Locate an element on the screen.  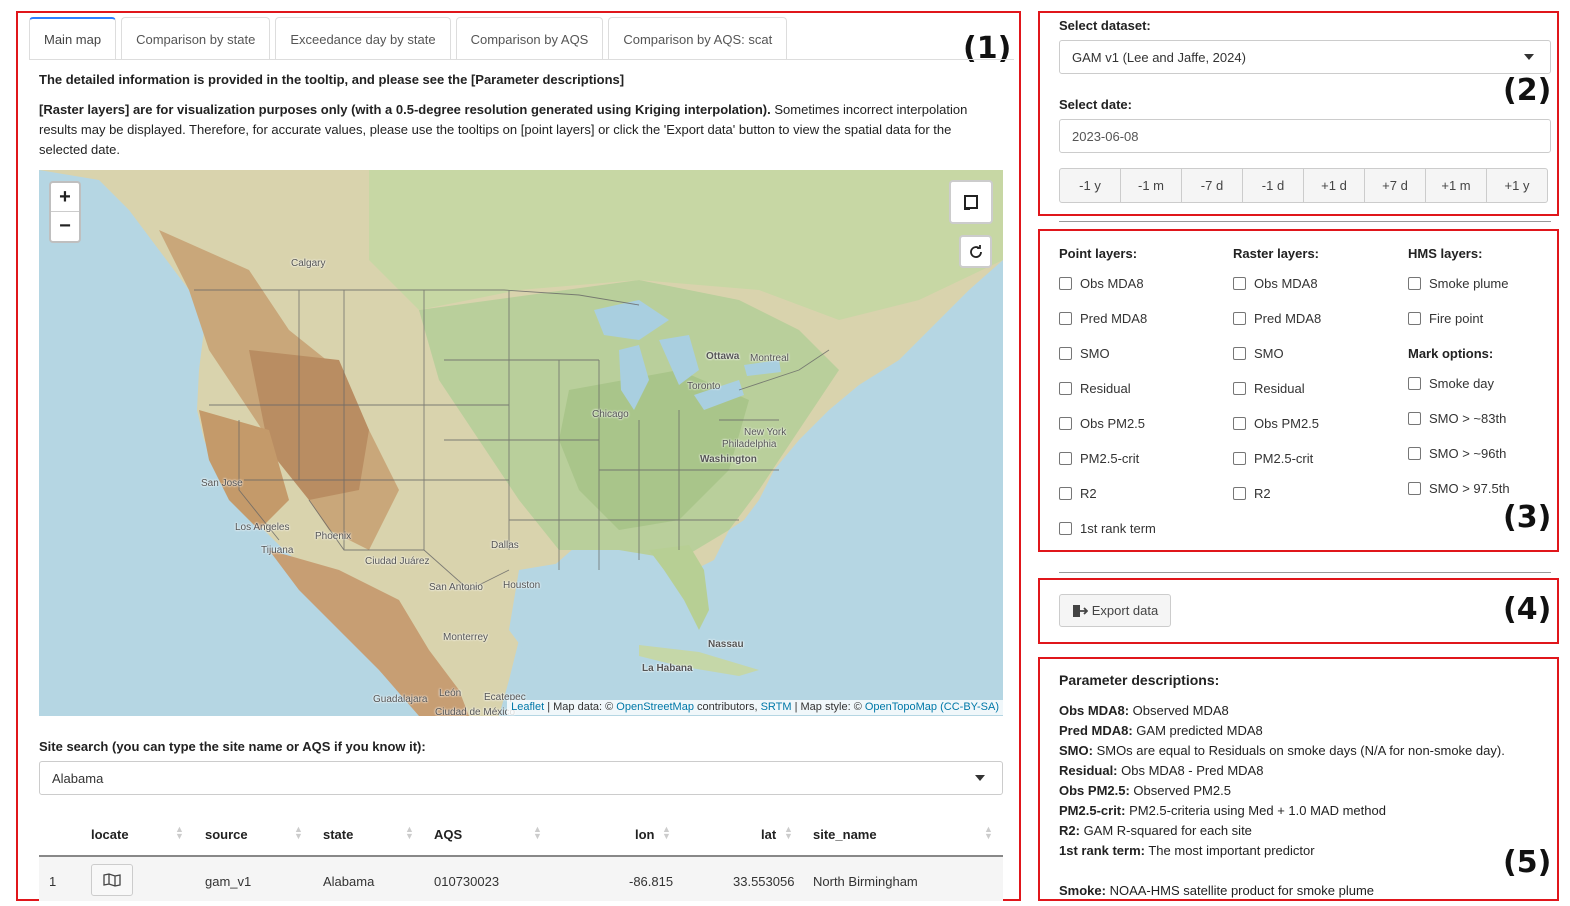
fullscreen-button is located at coordinates (971, 202).